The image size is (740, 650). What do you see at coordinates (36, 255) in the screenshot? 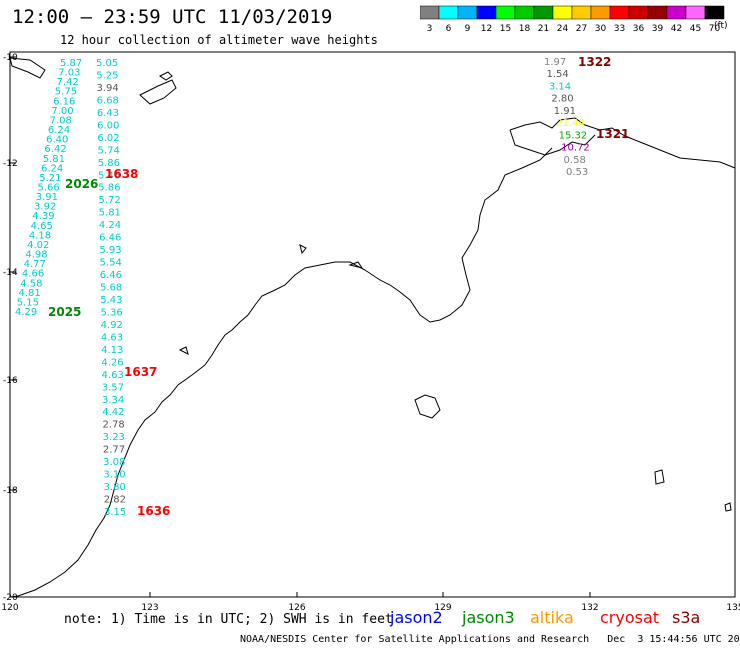
I see `swh-value: 4.98` at bounding box center [36, 255].